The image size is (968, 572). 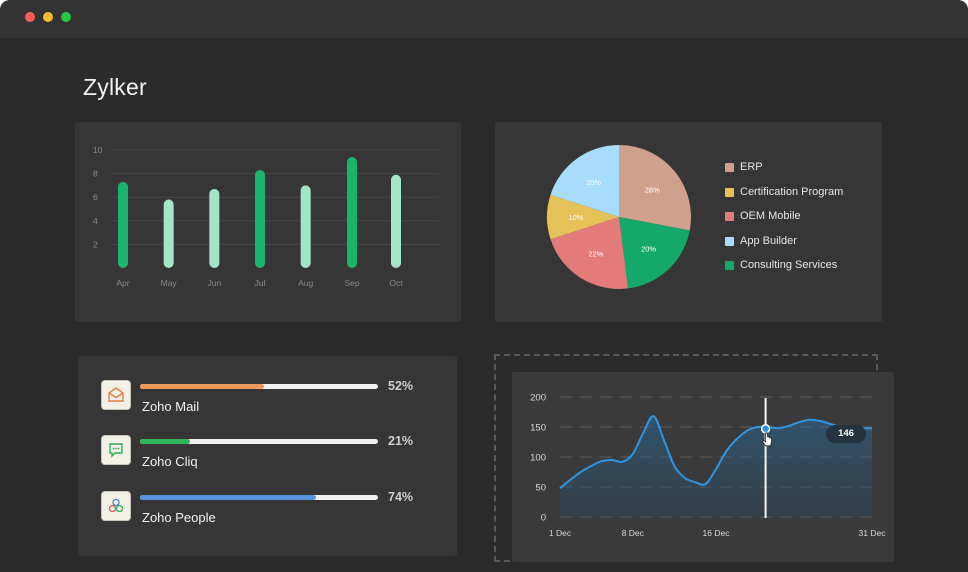 I want to click on x-tick-label: 16 Dec, so click(x=717, y=533).